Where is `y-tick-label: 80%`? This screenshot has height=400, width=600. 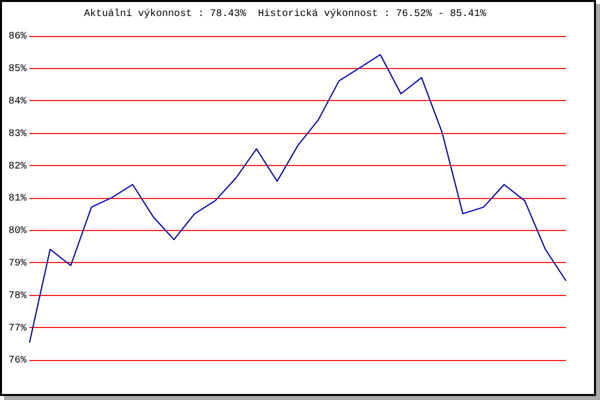 y-tick-label: 80% is located at coordinates (17, 232).